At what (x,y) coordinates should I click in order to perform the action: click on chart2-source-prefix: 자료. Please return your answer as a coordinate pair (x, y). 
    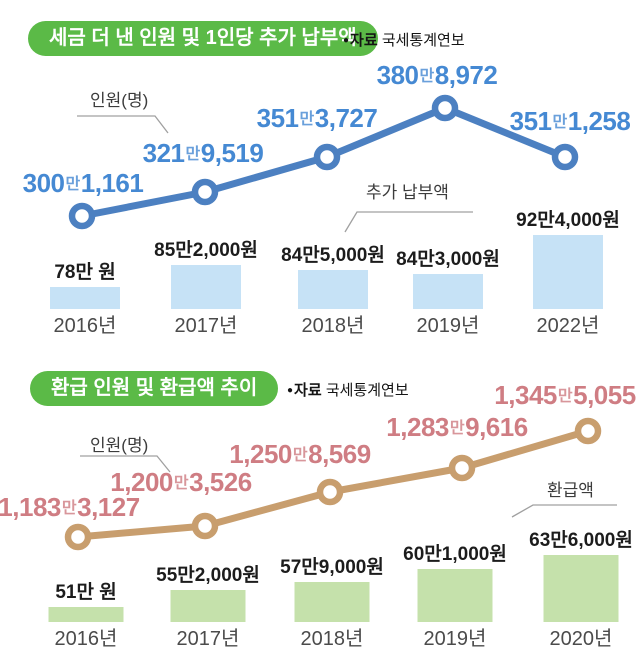
    Looking at the image, I should click on (308, 390).